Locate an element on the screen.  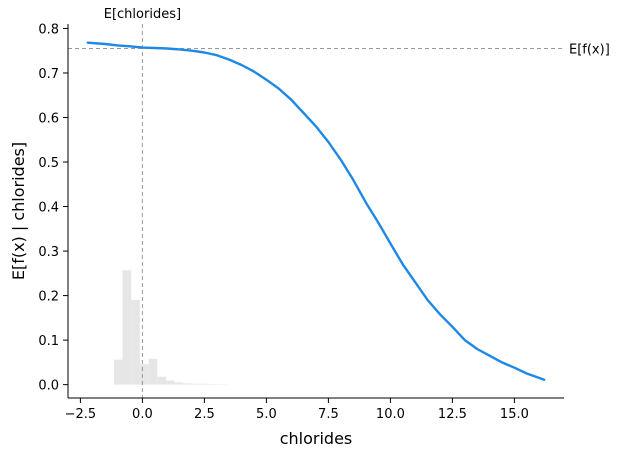
y-tick-label: 0.6 is located at coordinates (48, 119).